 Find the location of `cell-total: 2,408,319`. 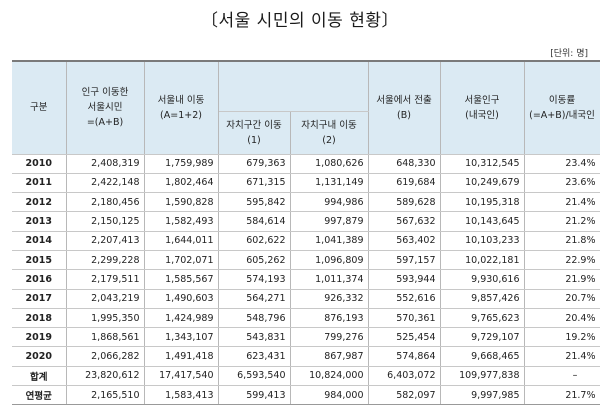

cell-total: 2,408,319 is located at coordinates (105, 164).